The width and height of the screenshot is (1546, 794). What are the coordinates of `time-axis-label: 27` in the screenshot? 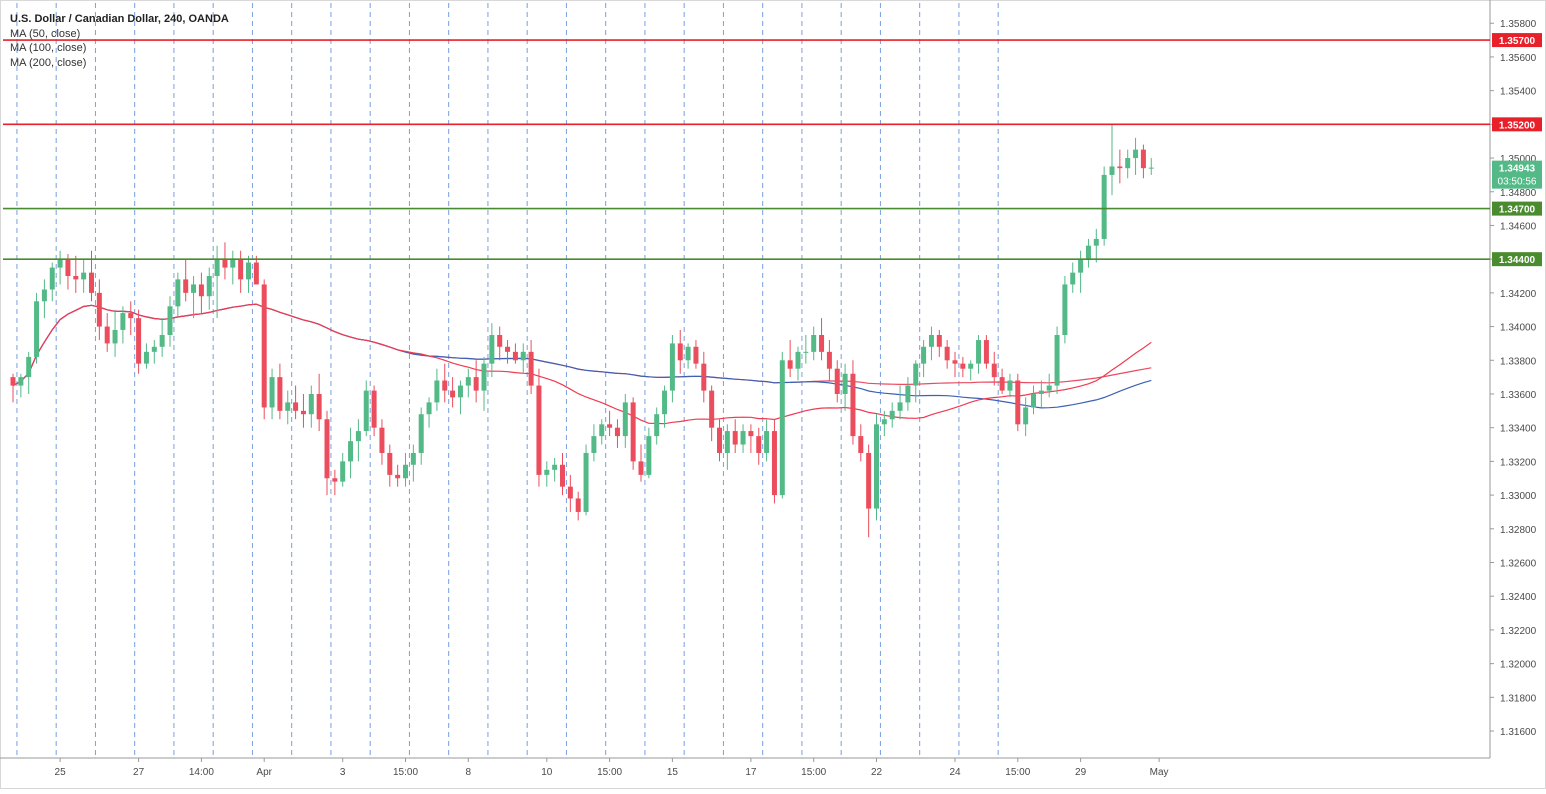 It's located at (139, 772).